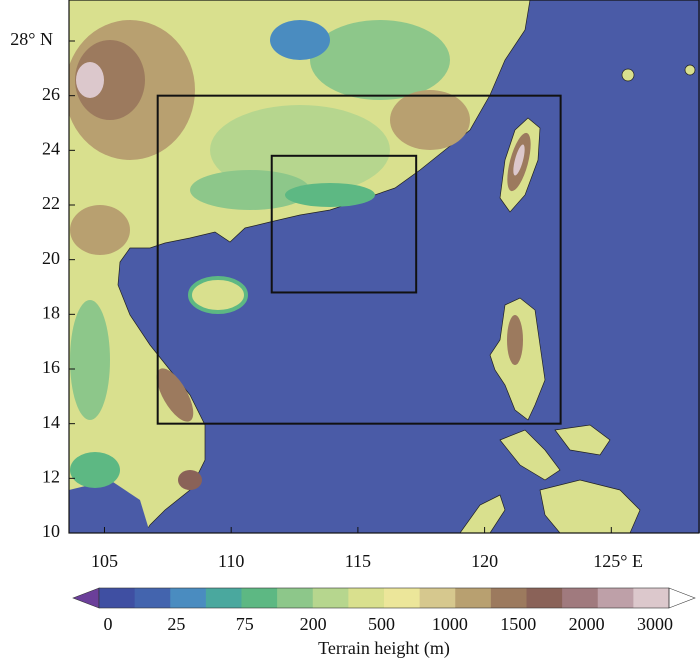 The image size is (700, 668). Describe the element at coordinates (520, 165) in the screenshot. I see `taiwan` at that location.